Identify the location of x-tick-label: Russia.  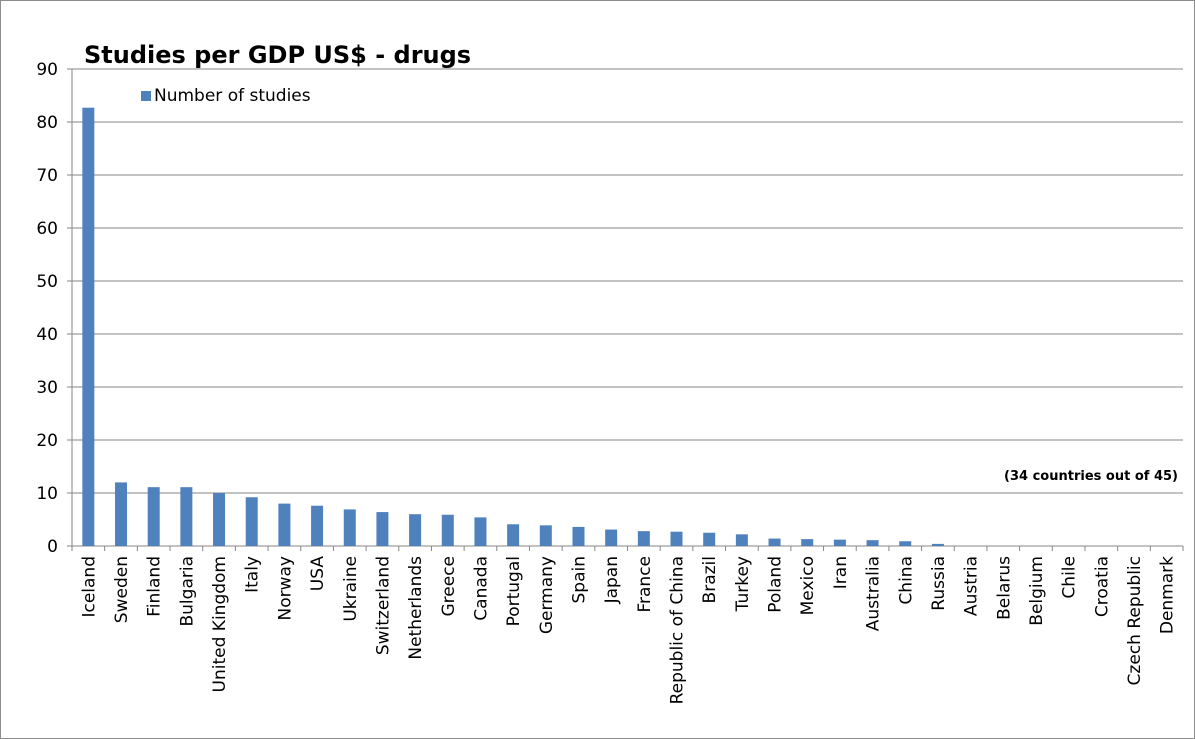
(939, 583).